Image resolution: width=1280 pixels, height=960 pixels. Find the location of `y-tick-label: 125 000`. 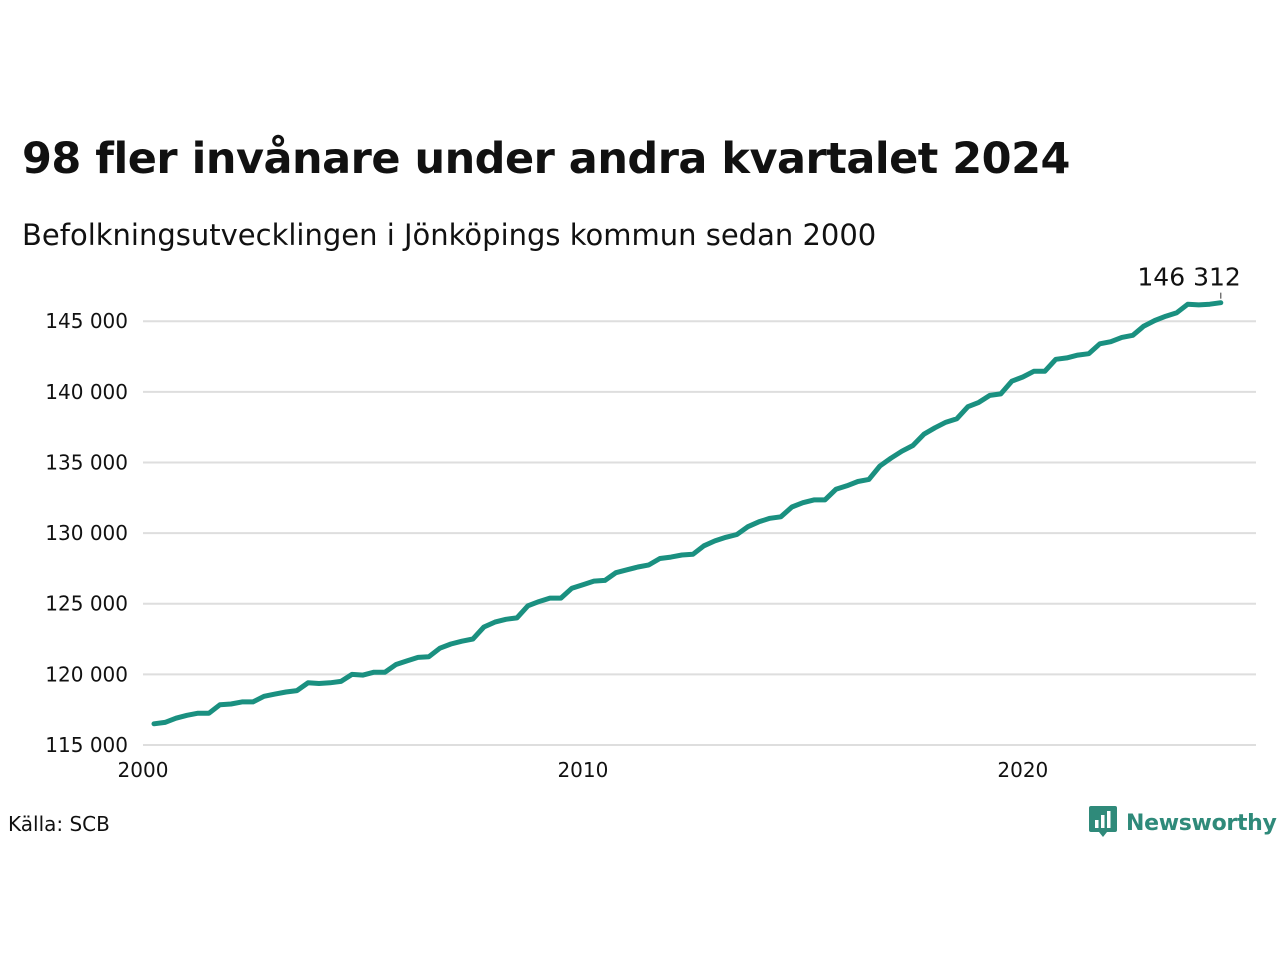

y-tick-label: 125 000 is located at coordinates (86, 604).